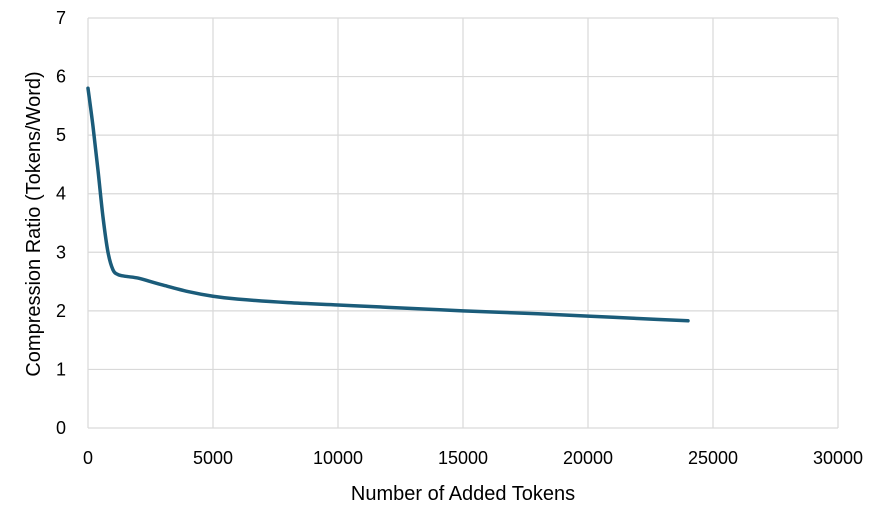 Image resolution: width=882 pixels, height=521 pixels. I want to click on x-tick-label: 5000, so click(213, 458).